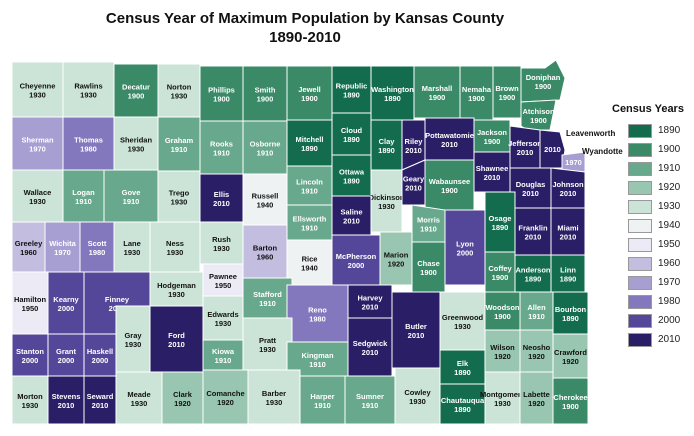  What do you see at coordinates (352, 172) in the screenshot?
I see `county-name: Ottawa` at bounding box center [352, 172].